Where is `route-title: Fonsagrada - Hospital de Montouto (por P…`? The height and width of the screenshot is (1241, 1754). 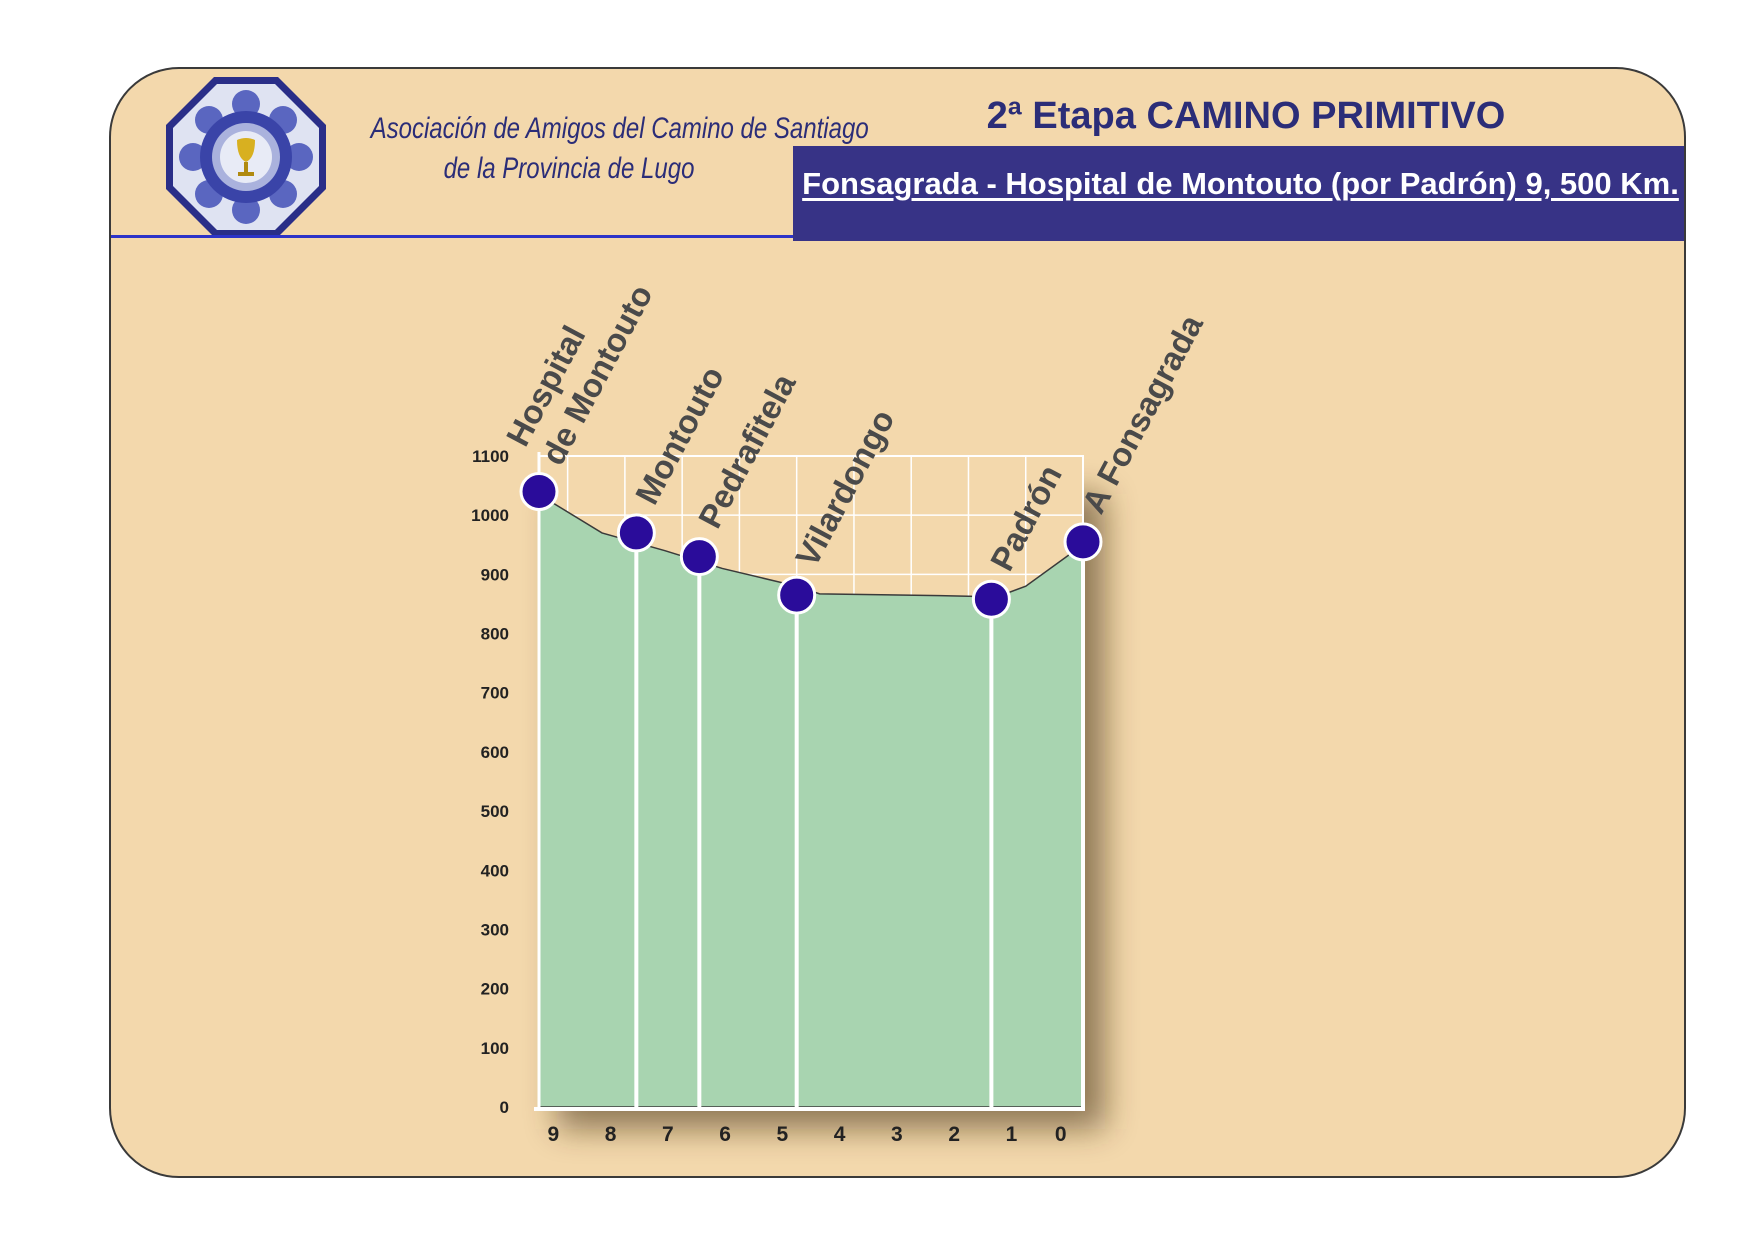 route-title: Fonsagrada - Hospital de Montouto (por P… is located at coordinates (1240, 183).